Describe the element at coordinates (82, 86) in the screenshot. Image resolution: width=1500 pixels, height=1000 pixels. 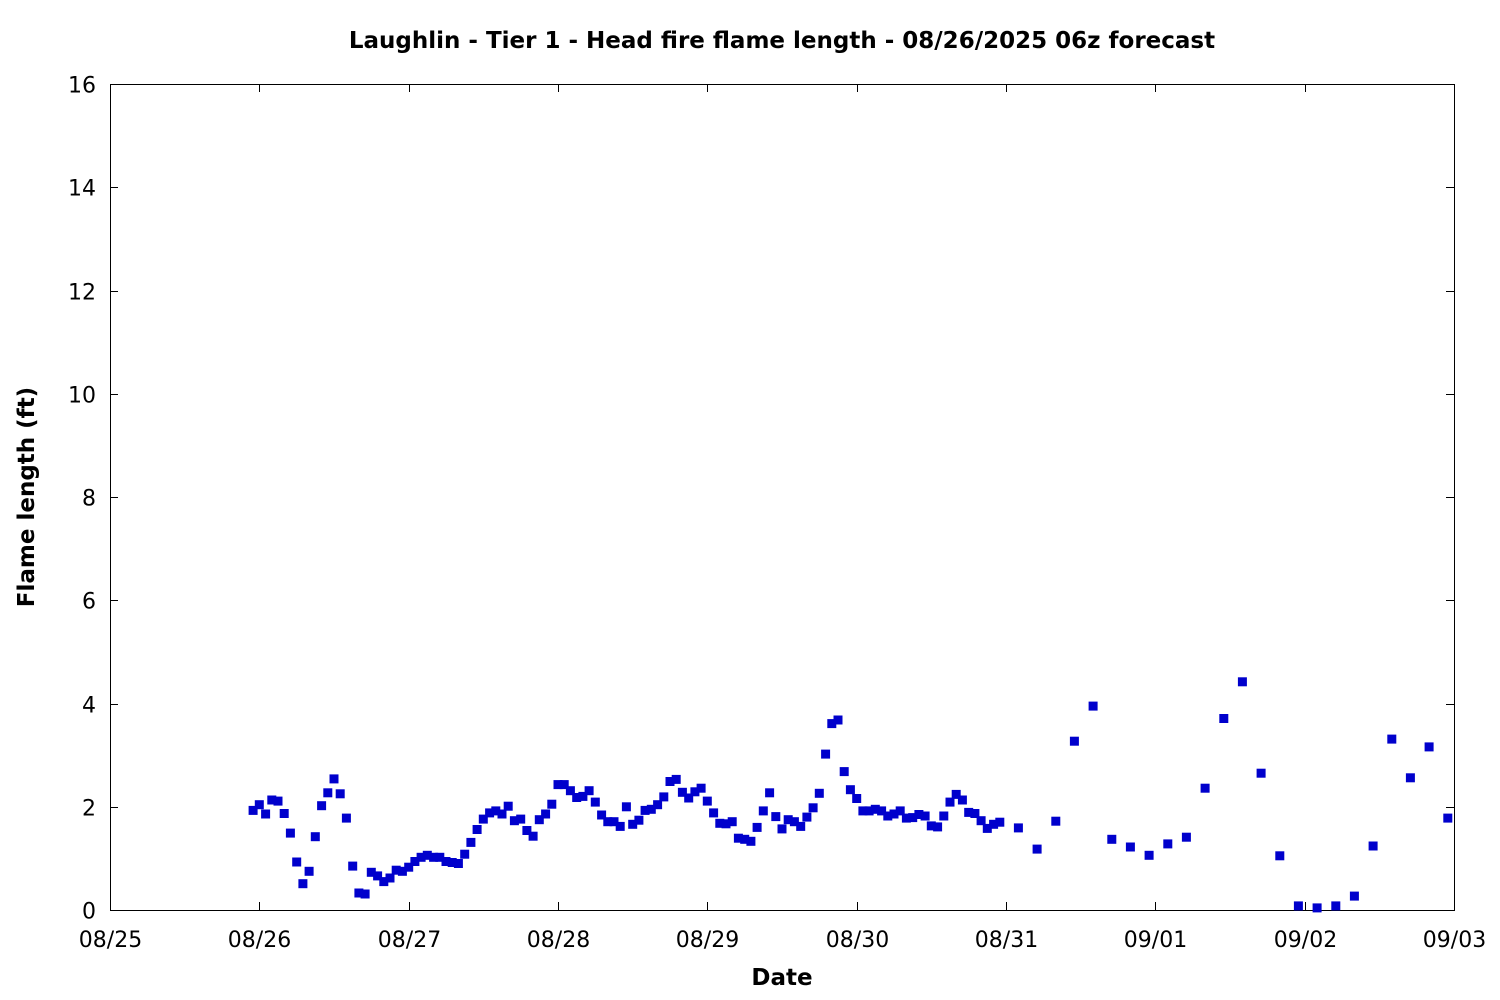
I see `y-tick-label: 16` at that location.